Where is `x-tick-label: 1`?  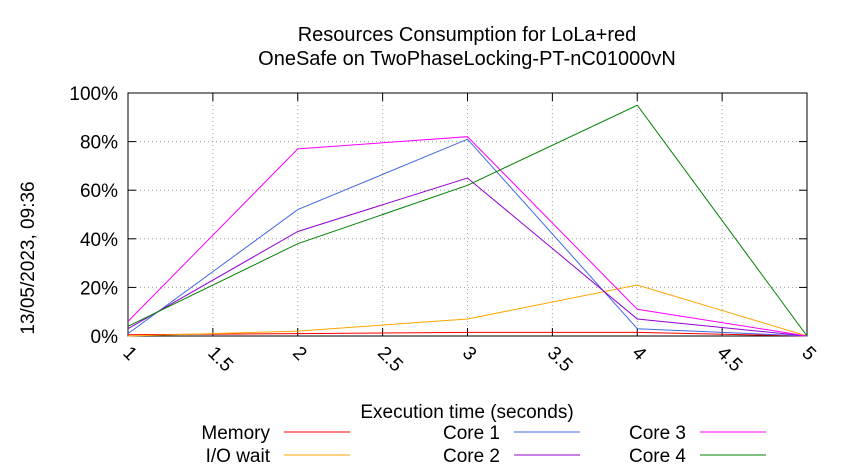
x-tick-label: 1 is located at coordinates (129, 354).